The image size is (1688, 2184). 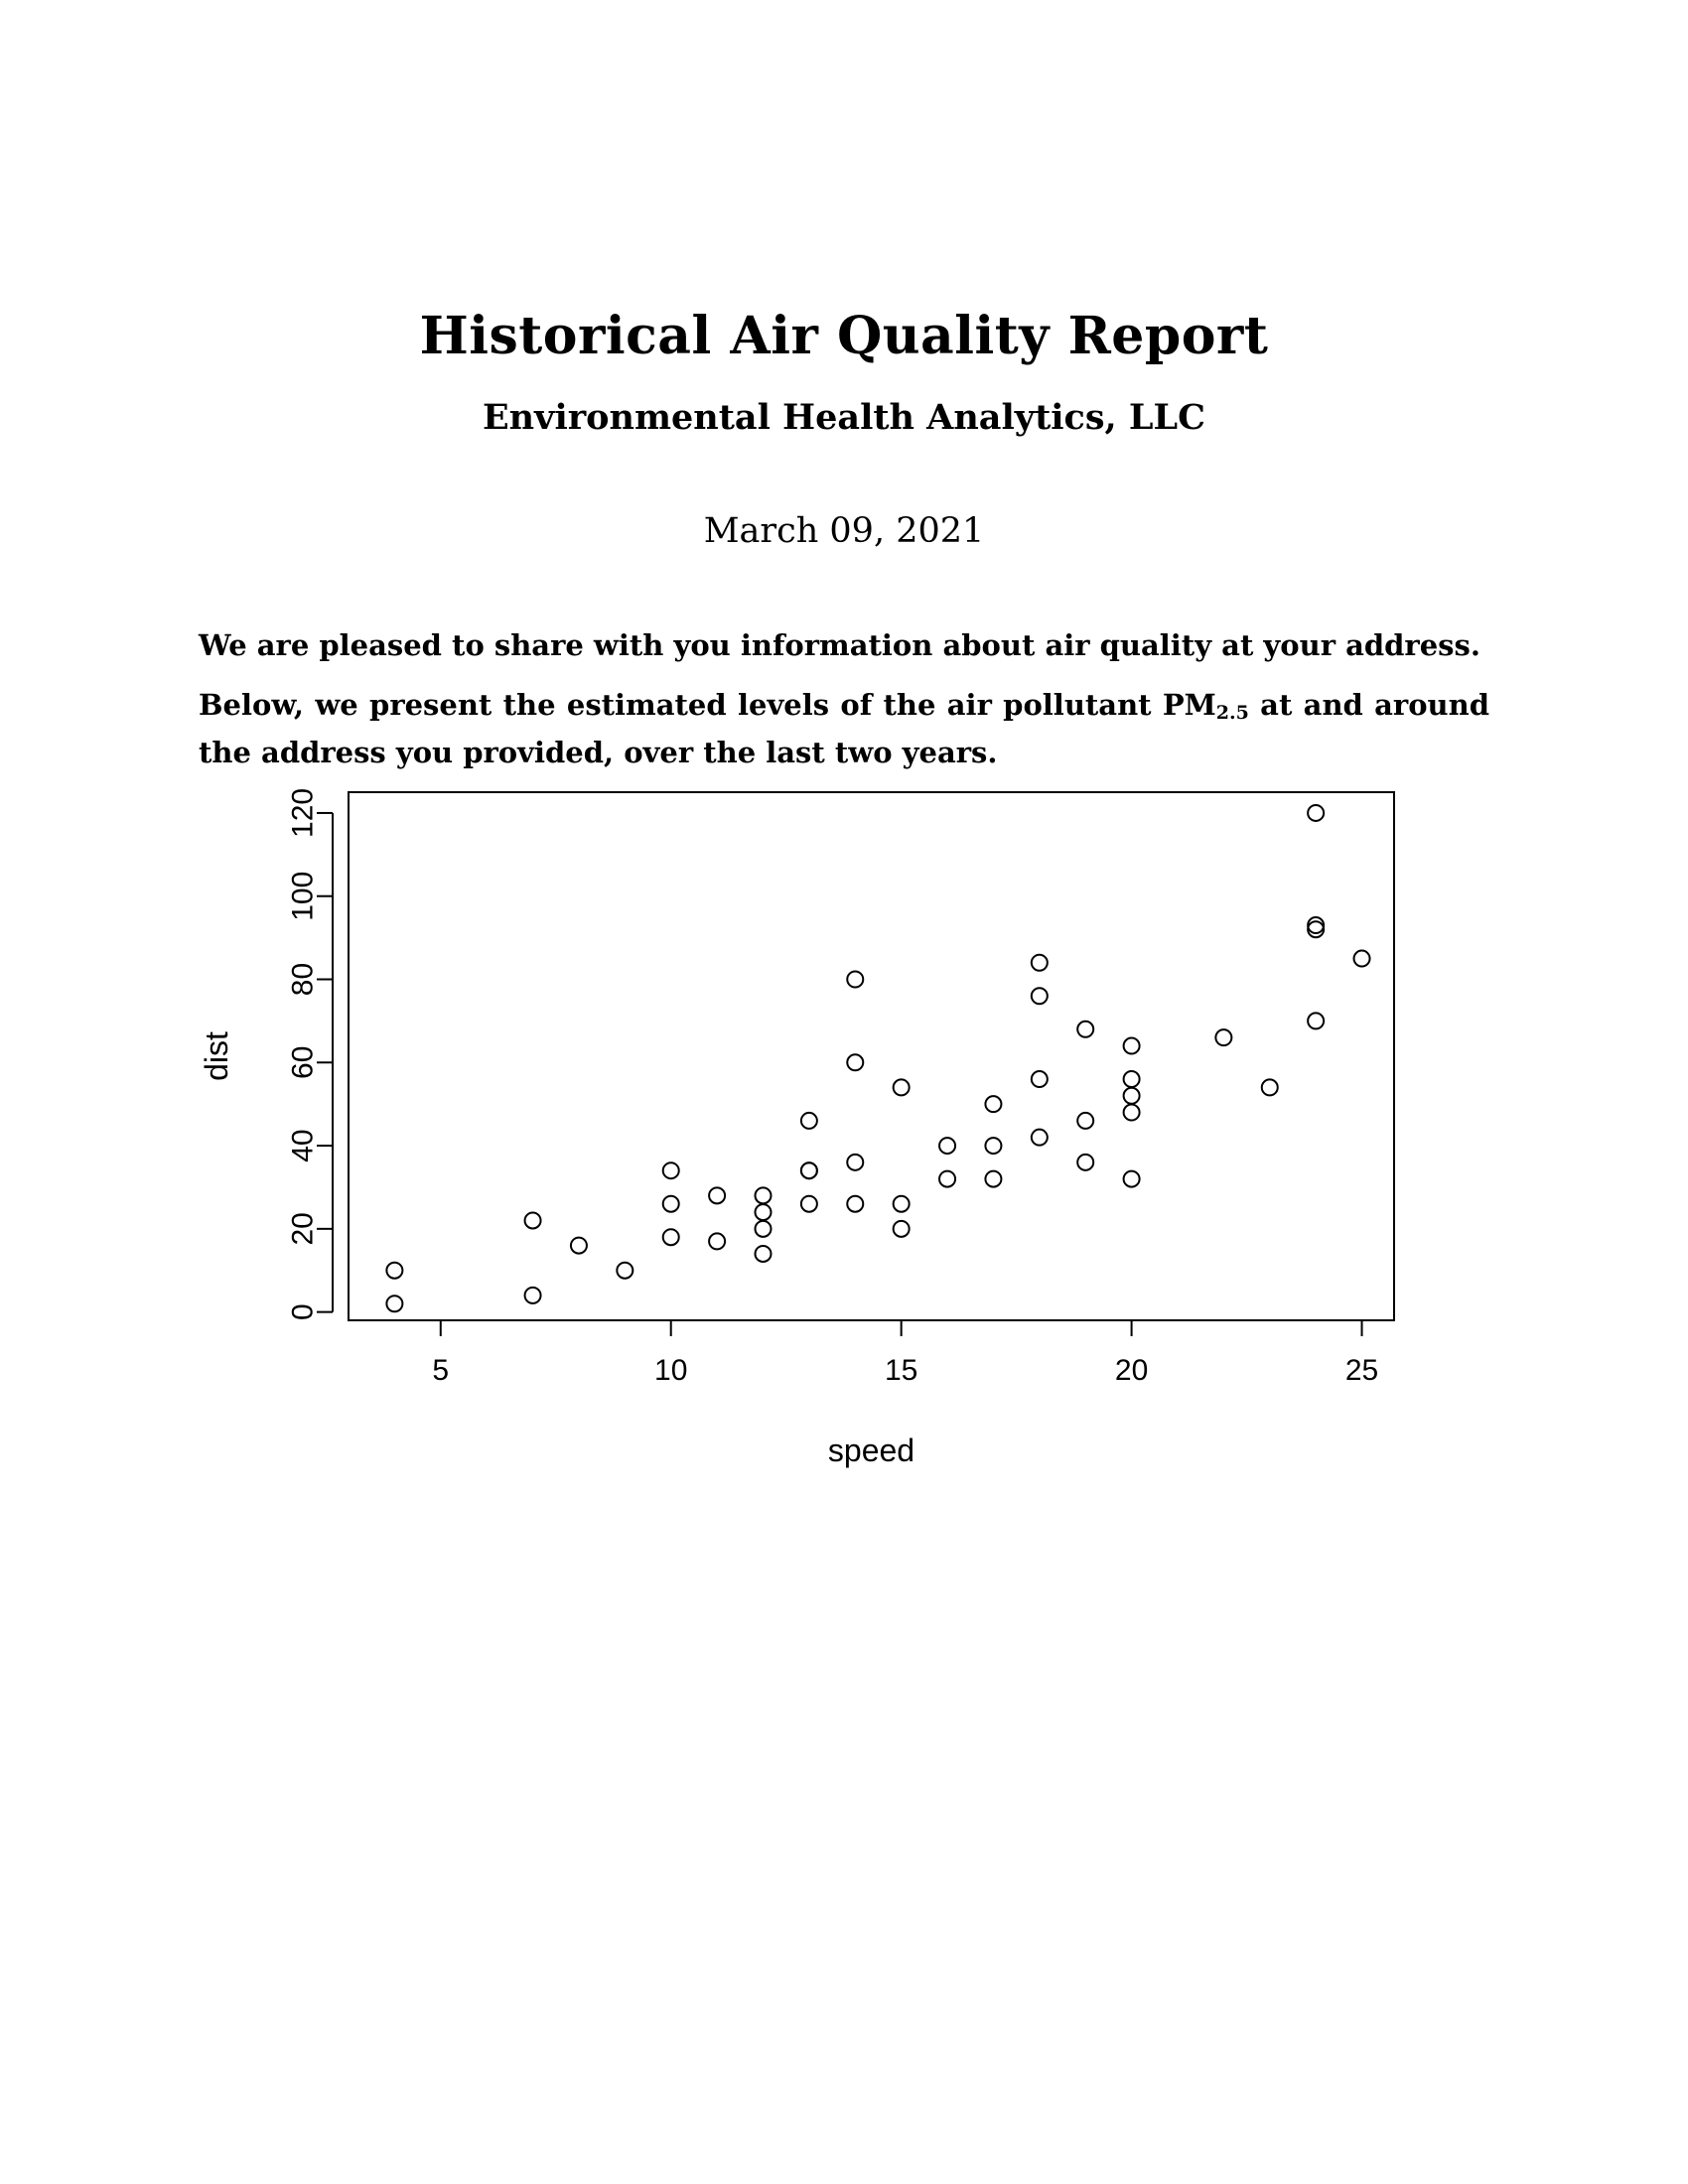 I want to click on x-tick-label: 25, so click(x=1361, y=1370).